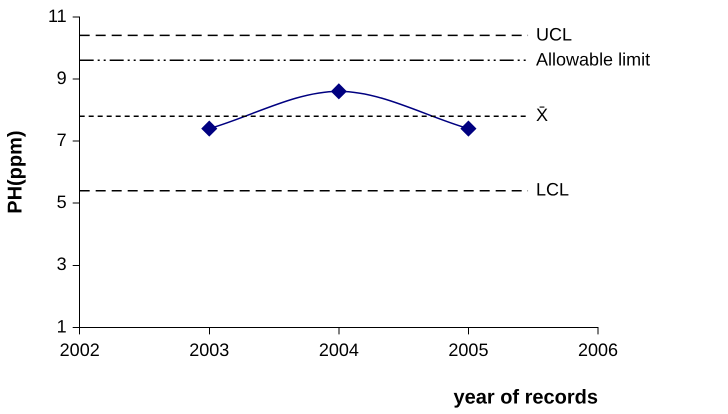 The image size is (728, 414). I want to click on ref-line-label: Allowable limit, so click(593, 59).